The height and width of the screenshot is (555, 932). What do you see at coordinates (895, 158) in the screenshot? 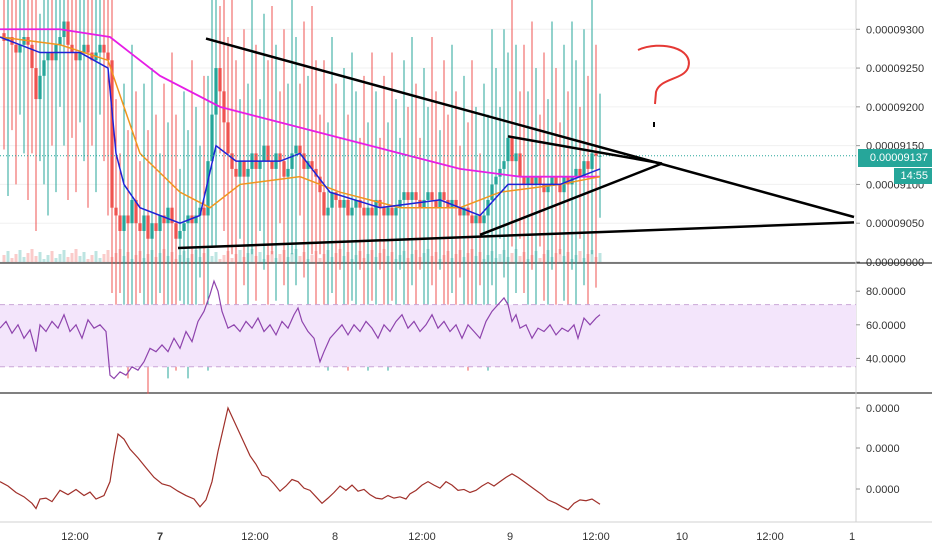
I see `current-price-label: 0.00009137` at bounding box center [895, 158].